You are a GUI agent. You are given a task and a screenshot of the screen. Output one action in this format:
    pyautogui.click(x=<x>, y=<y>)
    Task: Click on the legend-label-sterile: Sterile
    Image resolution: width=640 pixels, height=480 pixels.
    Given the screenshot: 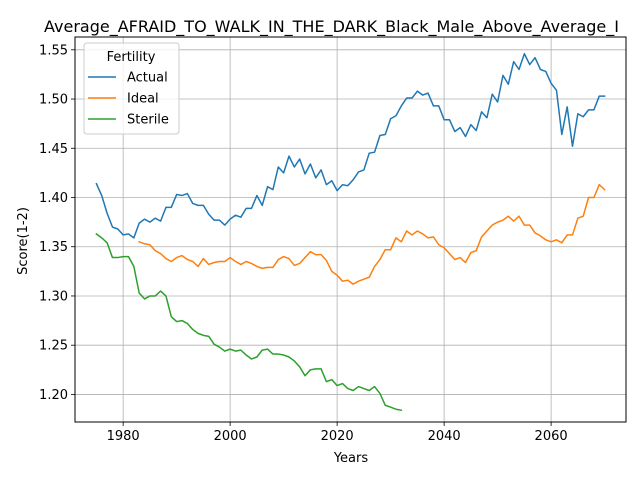 What is the action you would take?
    pyautogui.click(x=148, y=120)
    